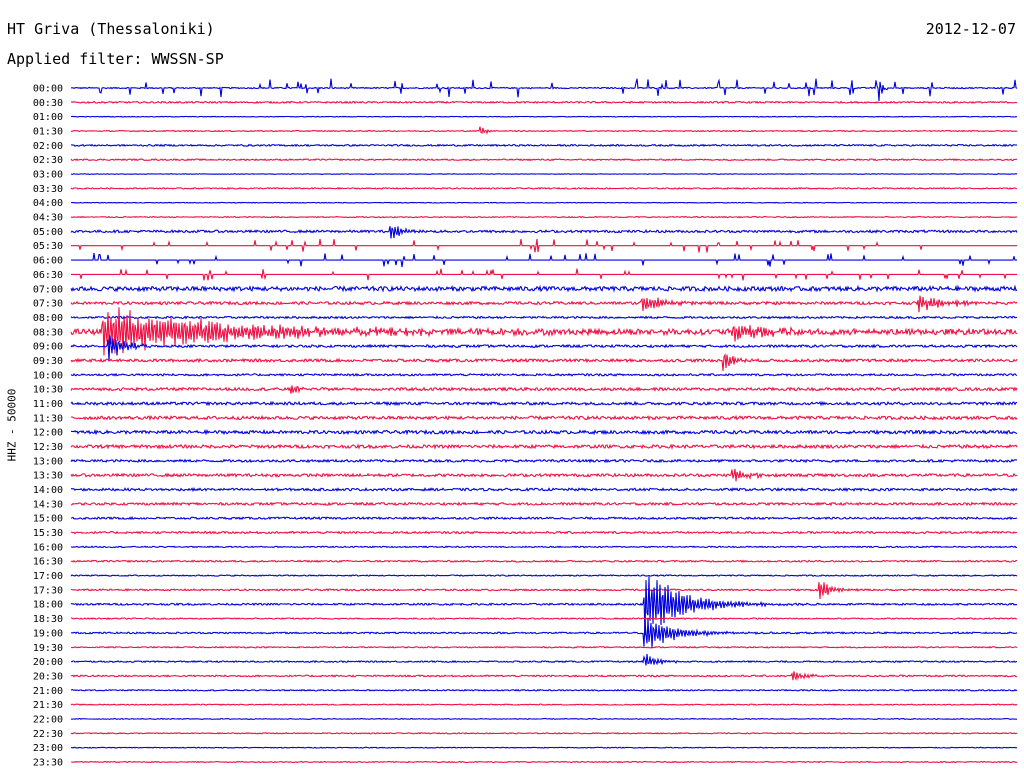  I want to click on row-time-label: 12:30, so click(48, 447).